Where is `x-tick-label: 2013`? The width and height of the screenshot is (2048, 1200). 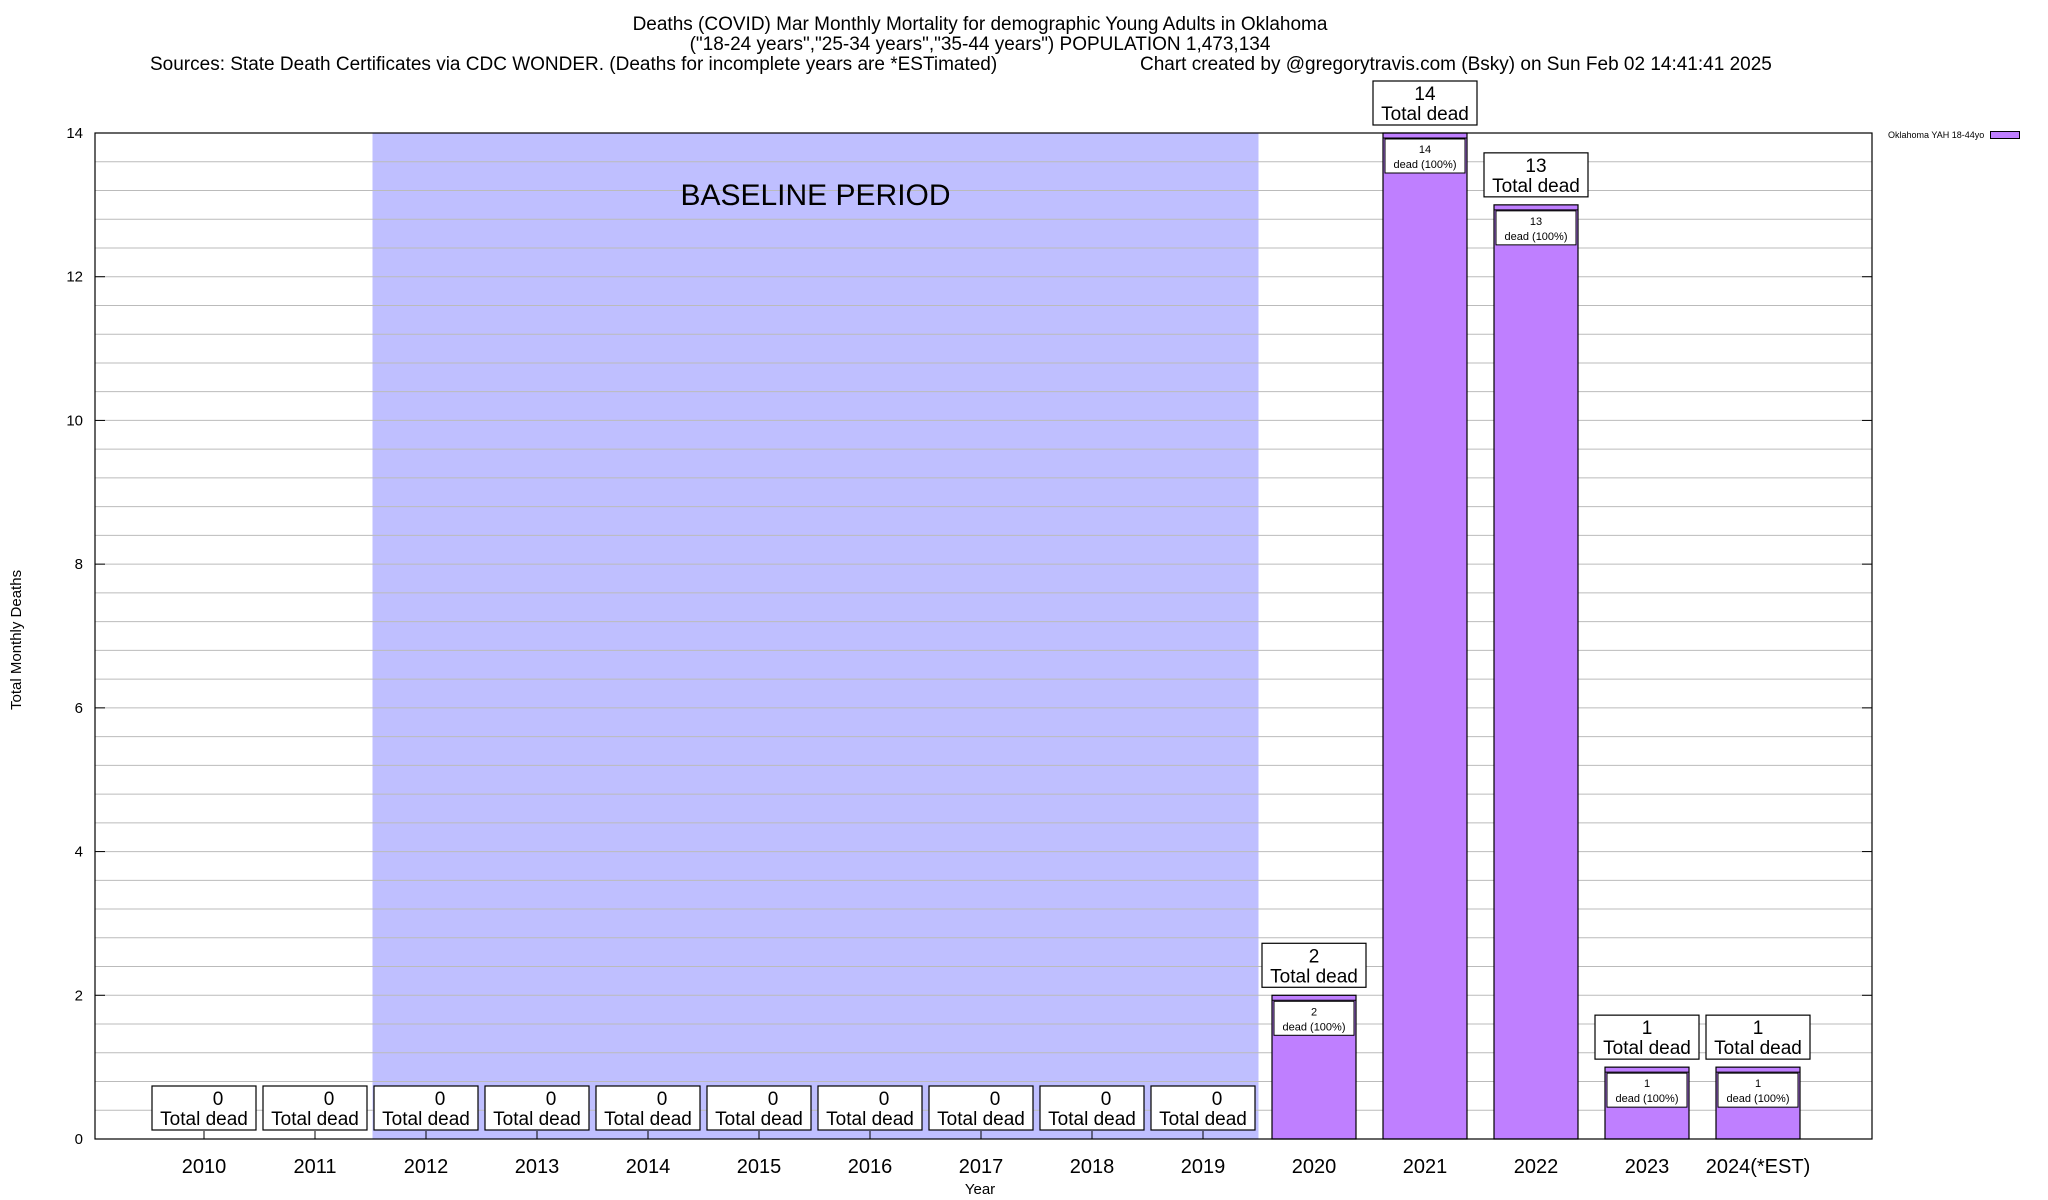
x-tick-label: 2013 is located at coordinates (537, 1167).